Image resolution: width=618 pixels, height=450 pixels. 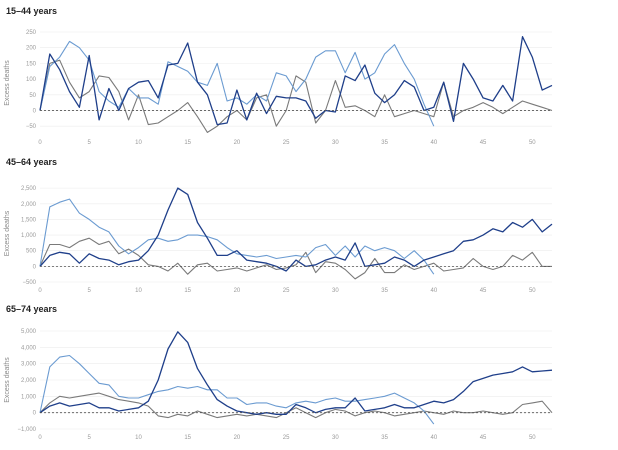 What do you see at coordinates (31, 80) in the screenshot?
I see `y-tick-label: 100` at bounding box center [31, 80].